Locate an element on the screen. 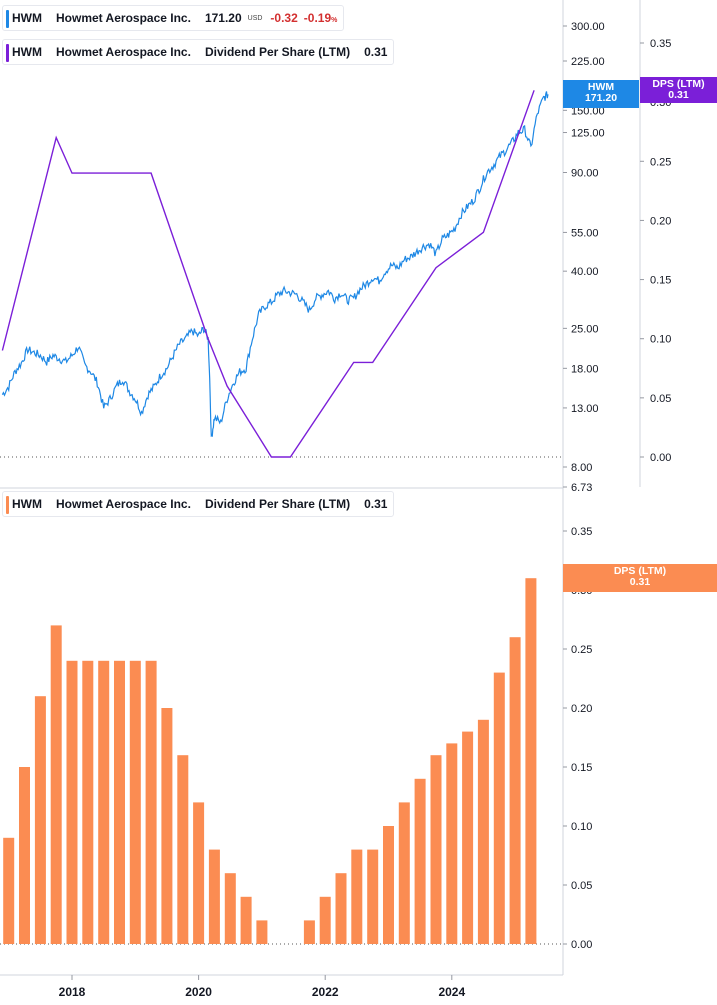 The image size is (717, 1005). time-tick-label: 2020 is located at coordinates (198, 992).